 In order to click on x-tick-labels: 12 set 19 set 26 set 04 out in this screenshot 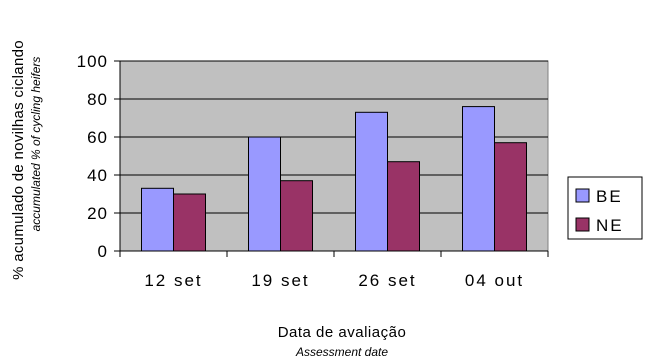, I will do `click(334, 280)`.